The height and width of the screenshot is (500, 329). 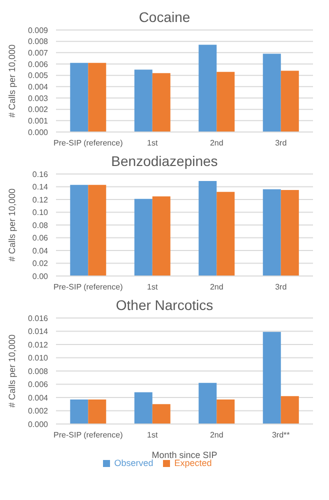 What do you see at coordinates (134, 463) in the screenshot?
I see `legend-label: Observed` at bounding box center [134, 463].